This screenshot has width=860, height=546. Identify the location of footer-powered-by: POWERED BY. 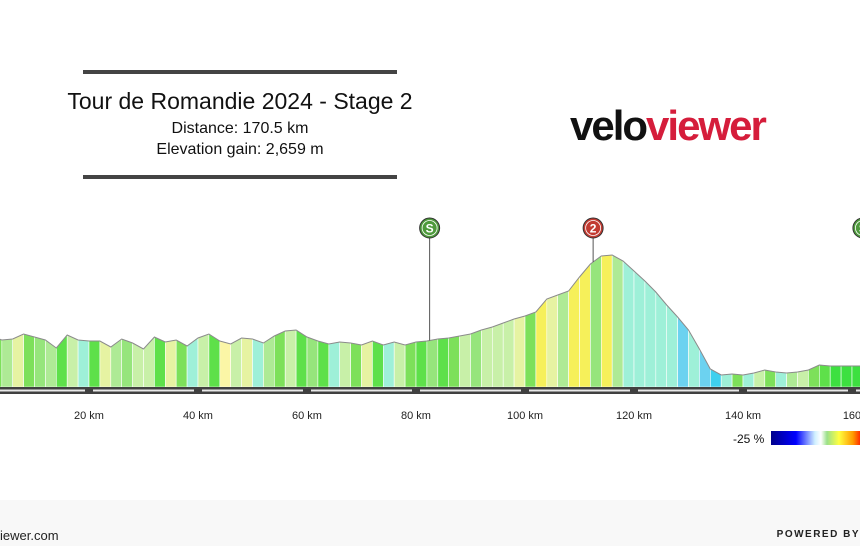
(818, 534).